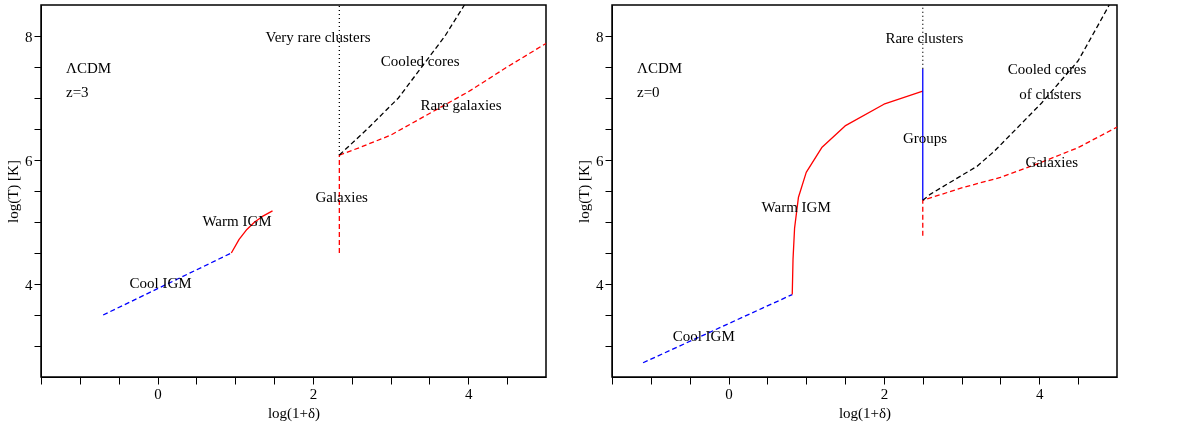 The width and height of the screenshot is (1196, 429). Describe the element at coordinates (461, 105) in the screenshot. I see `annotation: Rare galaxies` at that location.